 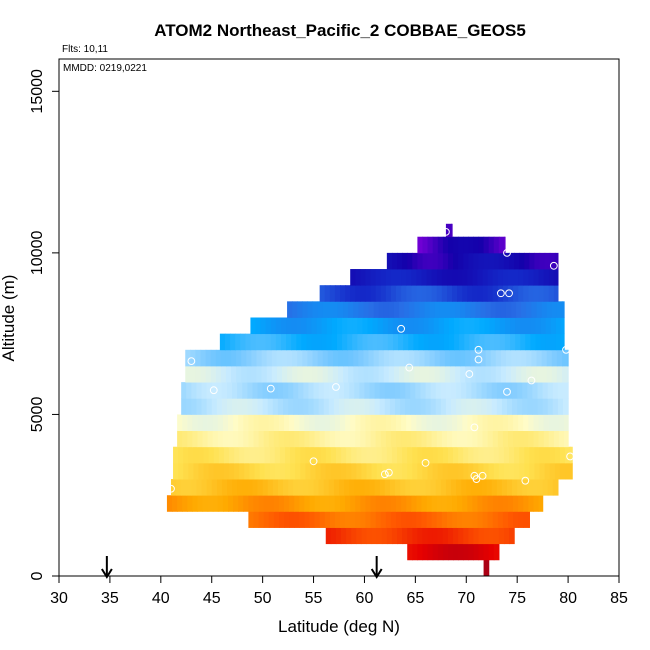 What do you see at coordinates (568, 598) in the screenshot?
I see `x-tick-label: 80` at bounding box center [568, 598].